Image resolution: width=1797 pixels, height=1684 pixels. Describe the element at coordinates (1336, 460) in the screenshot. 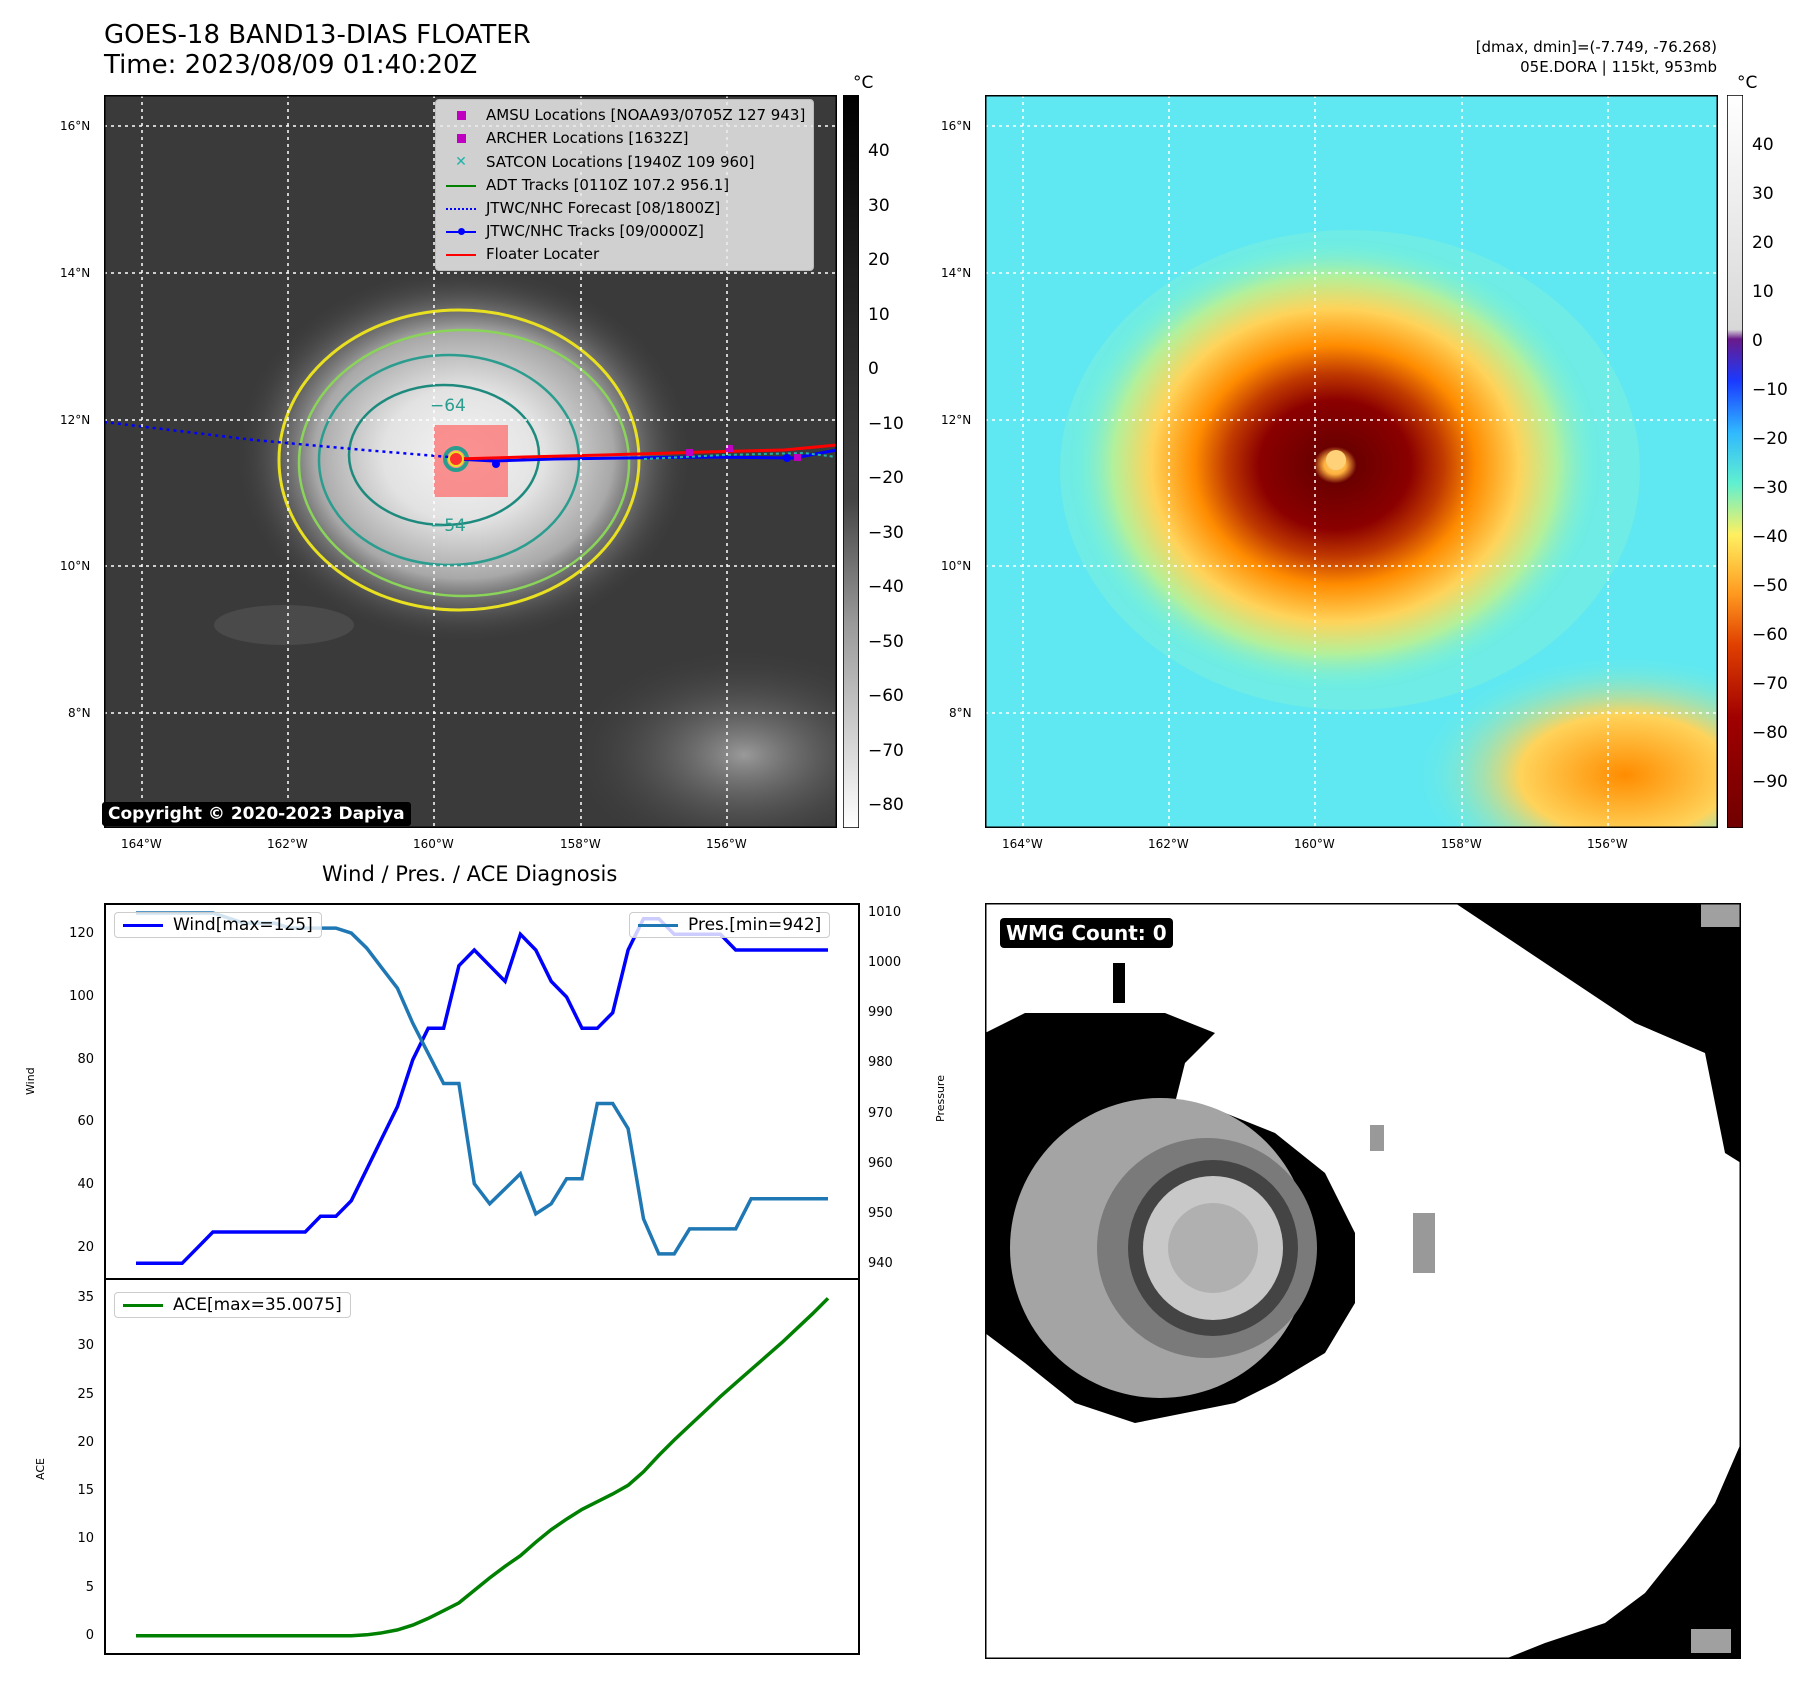

I see `storm-eye` at that location.